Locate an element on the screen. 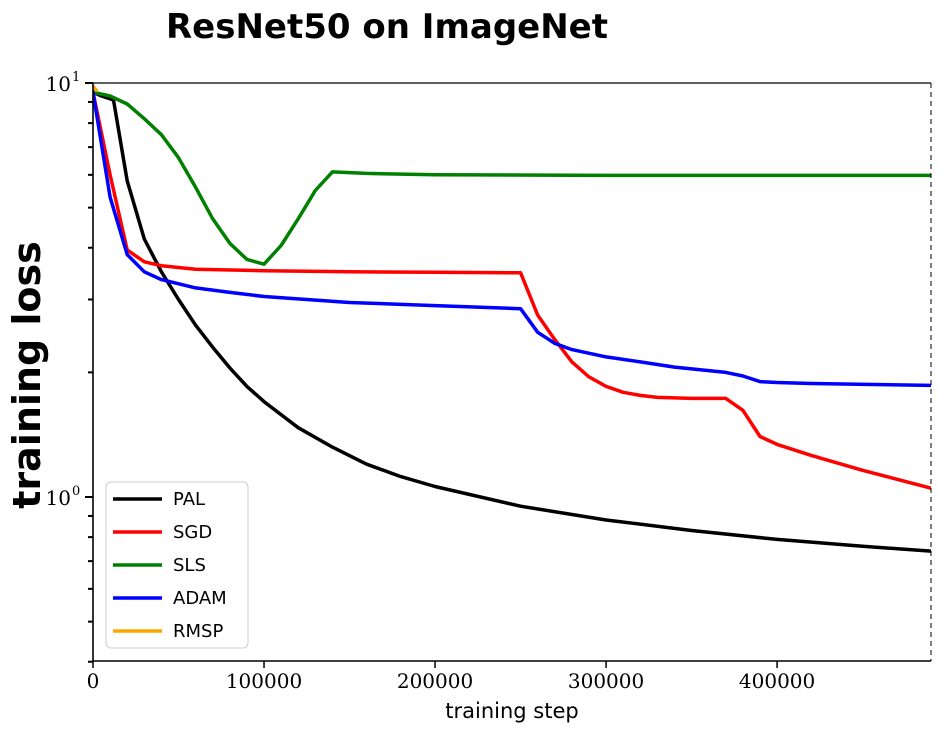  legend-label-pal: PAL is located at coordinates (189, 499).